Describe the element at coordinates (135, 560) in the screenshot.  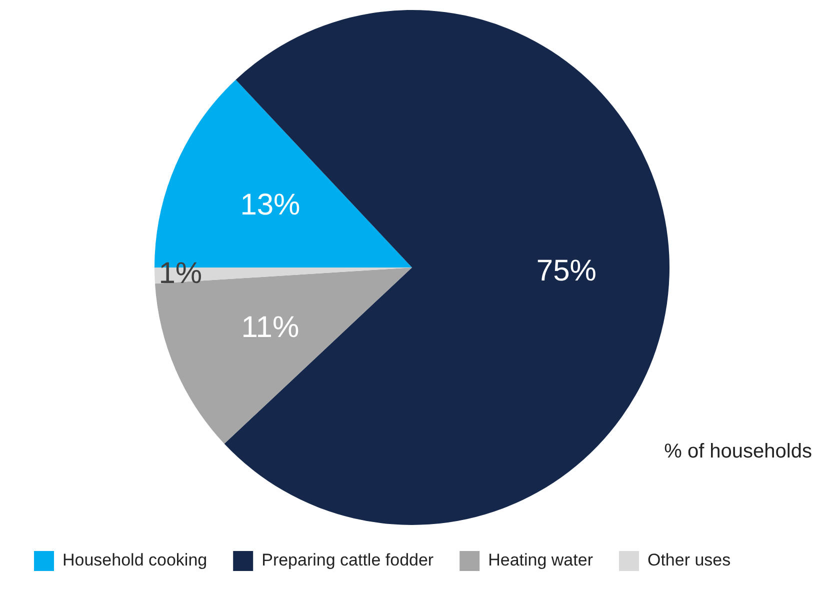
I see `legend-label: Household cooking` at that location.